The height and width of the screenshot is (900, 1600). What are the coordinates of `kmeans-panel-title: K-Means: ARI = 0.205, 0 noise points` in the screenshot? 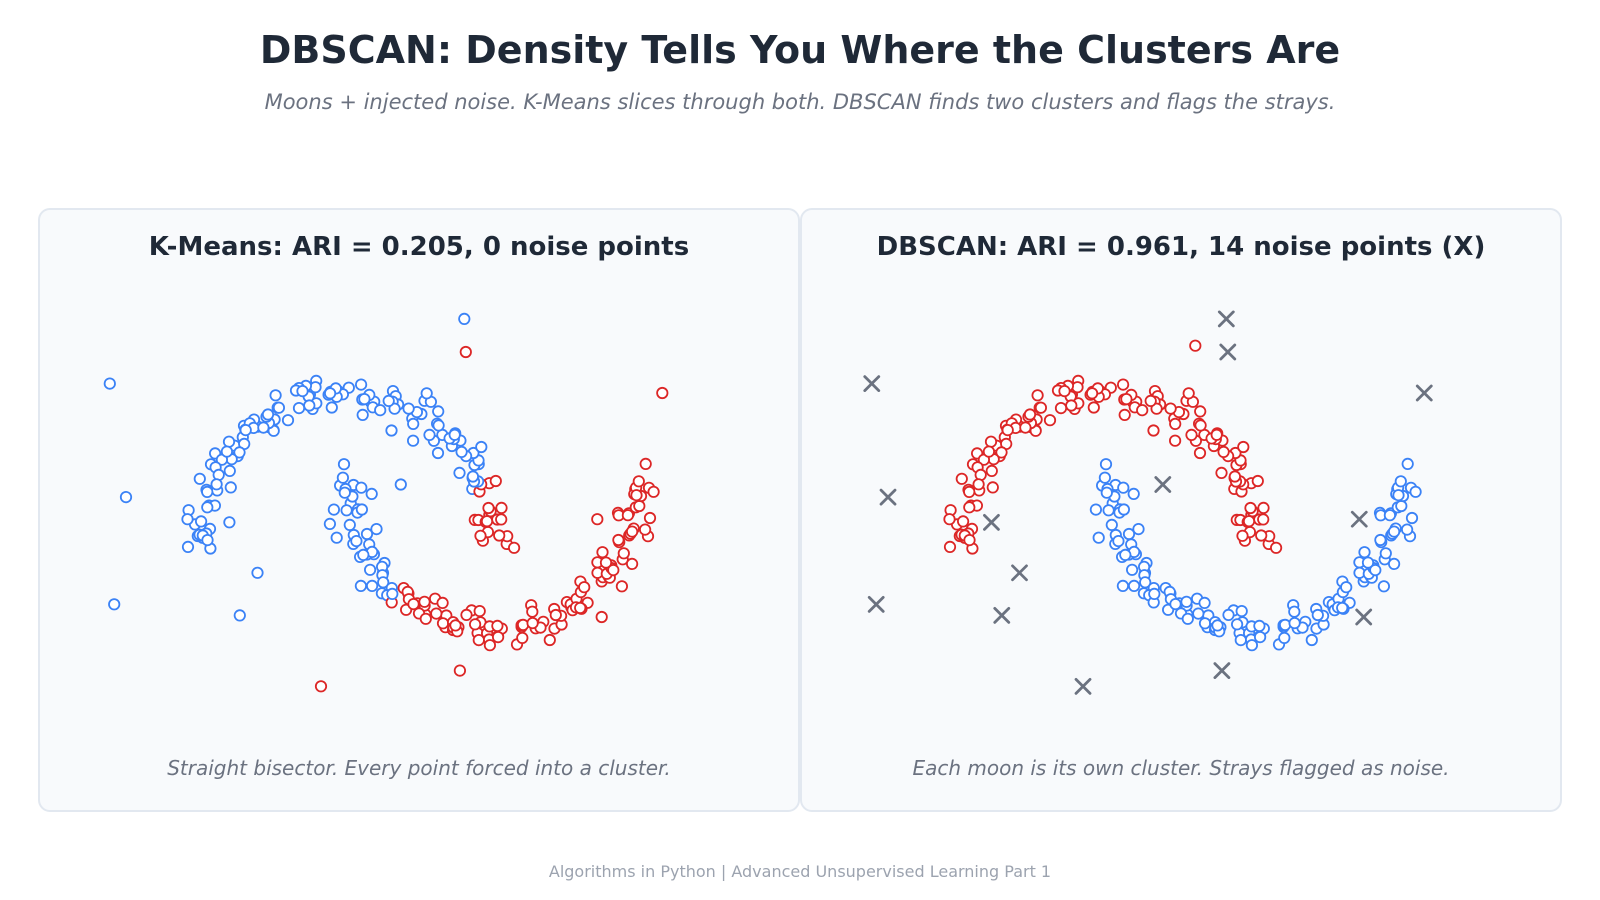 It's located at (419, 247).